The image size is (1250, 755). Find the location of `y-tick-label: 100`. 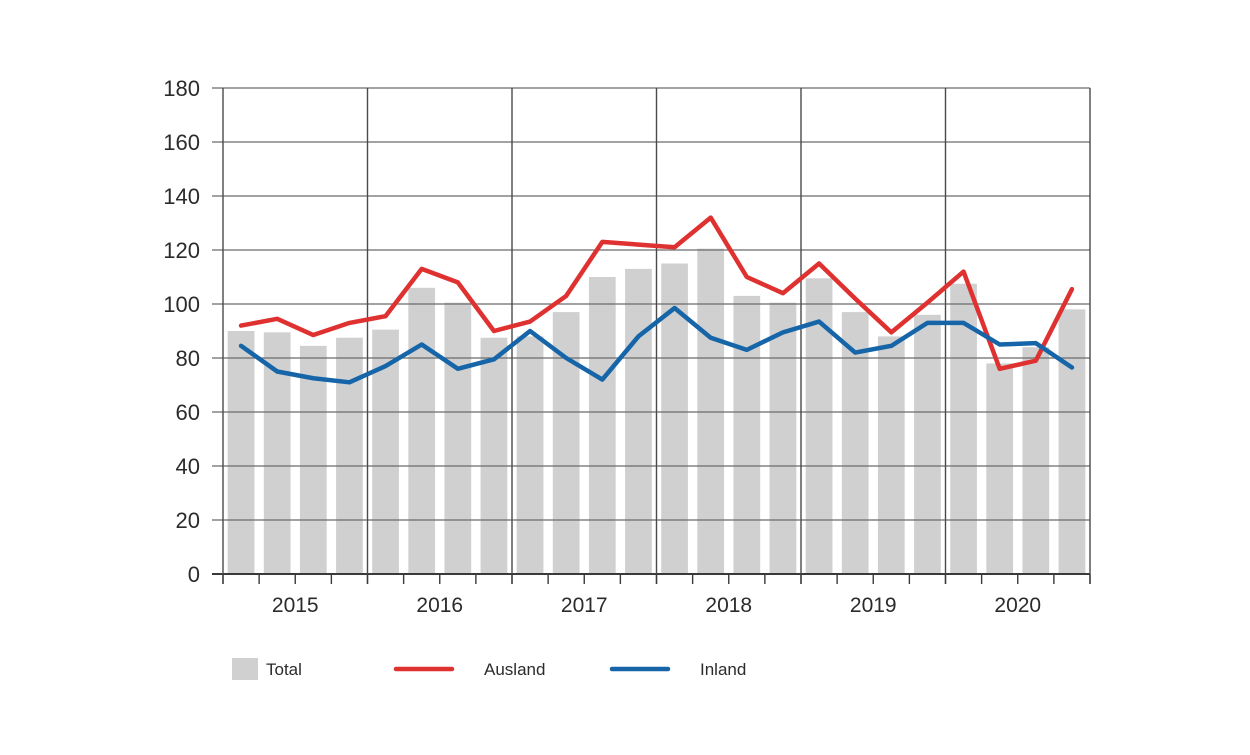

y-tick-label: 100 is located at coordinates (181, 304).